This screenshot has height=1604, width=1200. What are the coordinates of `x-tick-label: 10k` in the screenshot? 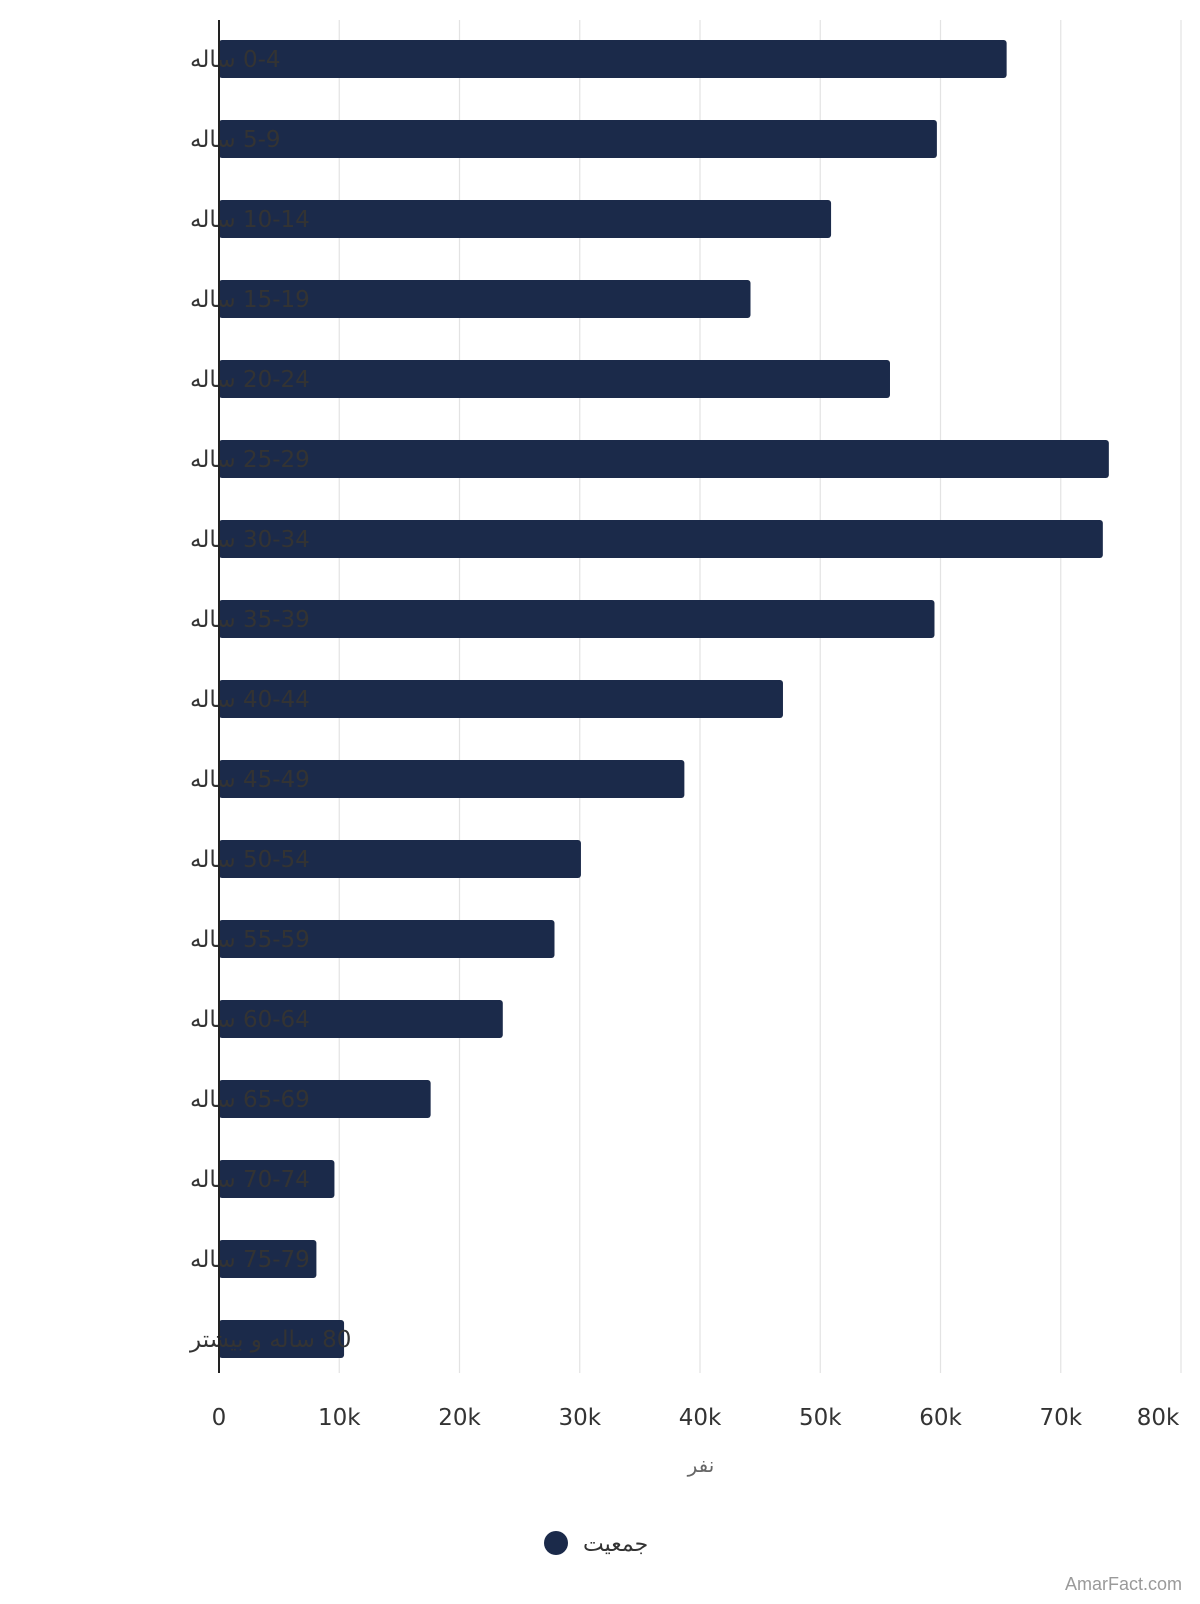 It's located at (339, 1418).